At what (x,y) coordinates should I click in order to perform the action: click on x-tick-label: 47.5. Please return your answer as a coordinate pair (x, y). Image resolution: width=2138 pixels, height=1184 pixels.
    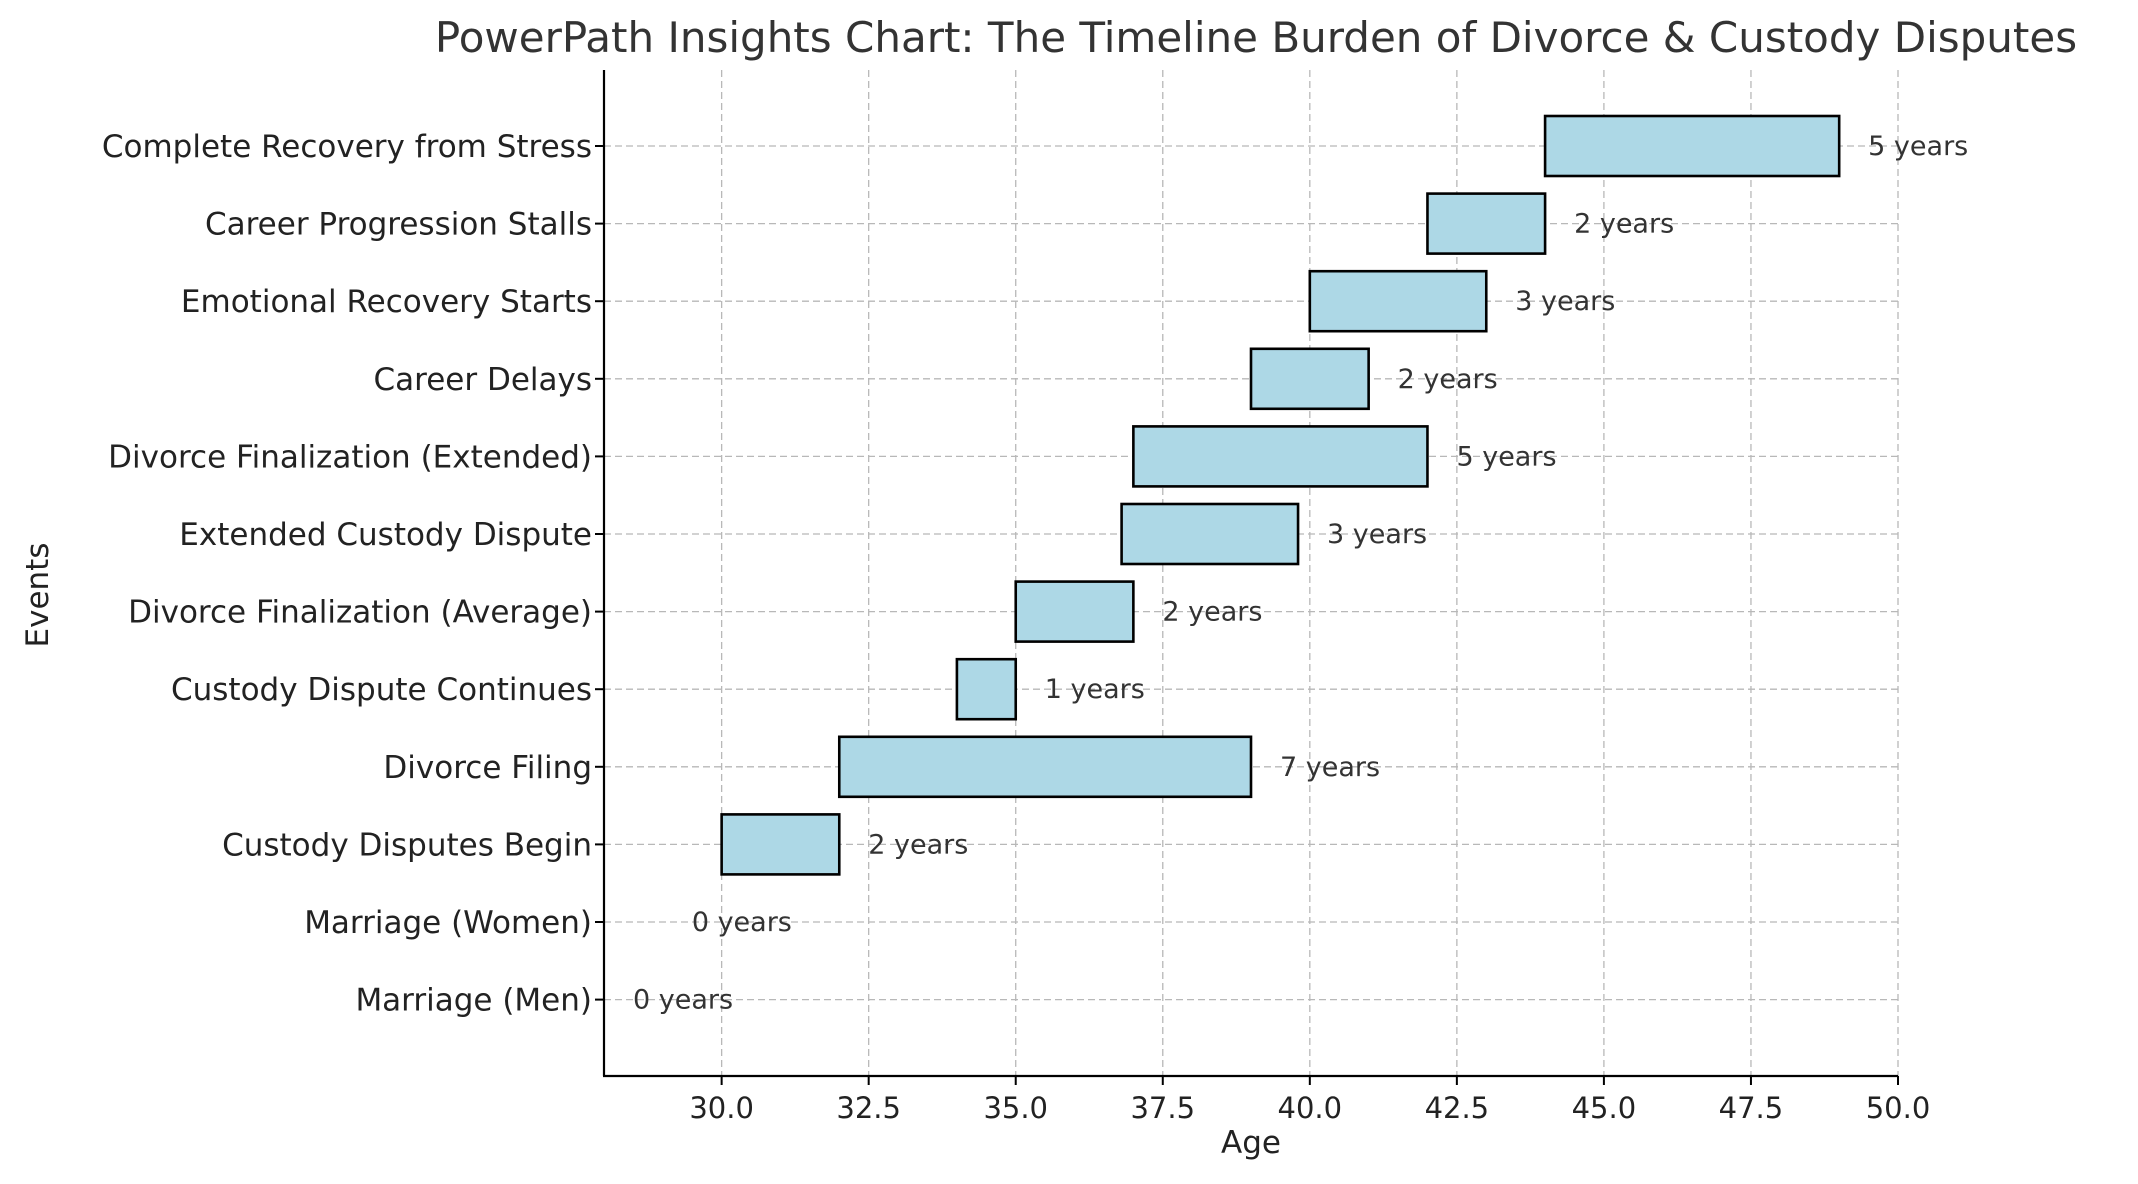
    Looking at the image, I should click on (1751, 1108).